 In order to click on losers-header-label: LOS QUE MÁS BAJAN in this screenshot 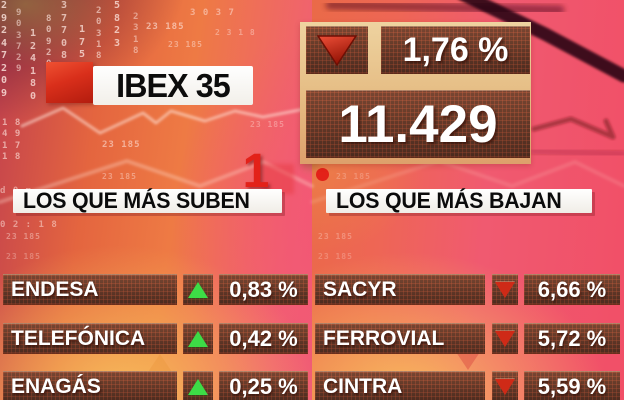, I will do `click(449, 200)`.